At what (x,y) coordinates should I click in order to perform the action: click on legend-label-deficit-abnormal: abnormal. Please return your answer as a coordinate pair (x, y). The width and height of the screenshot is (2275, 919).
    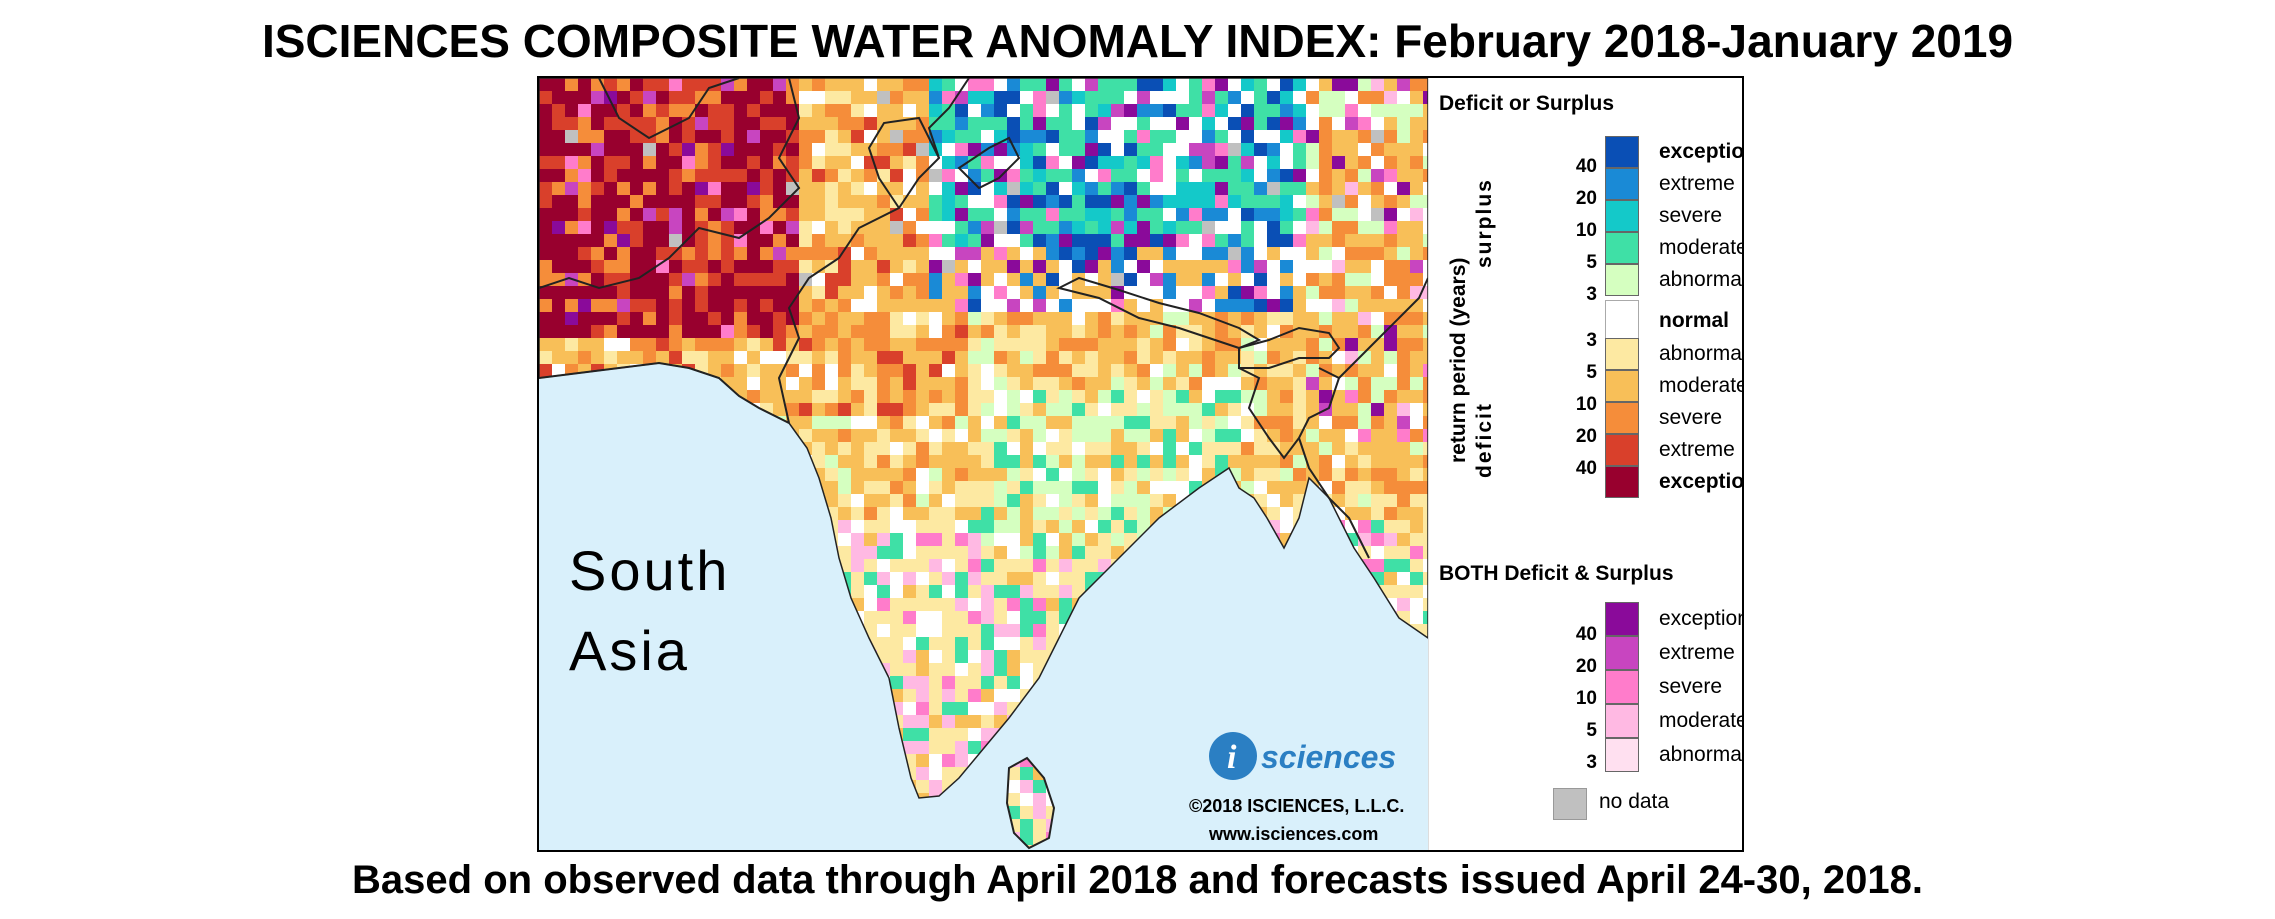
    Looking at the image, I should click on (1701, 353).